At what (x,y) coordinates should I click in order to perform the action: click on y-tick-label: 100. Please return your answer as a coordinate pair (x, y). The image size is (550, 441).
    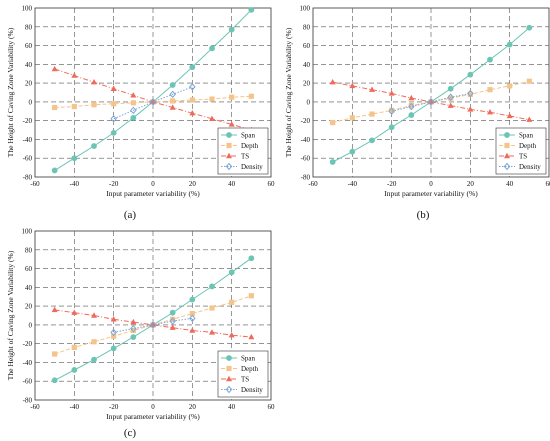
    Looking at the image, I should click on (27, 232).